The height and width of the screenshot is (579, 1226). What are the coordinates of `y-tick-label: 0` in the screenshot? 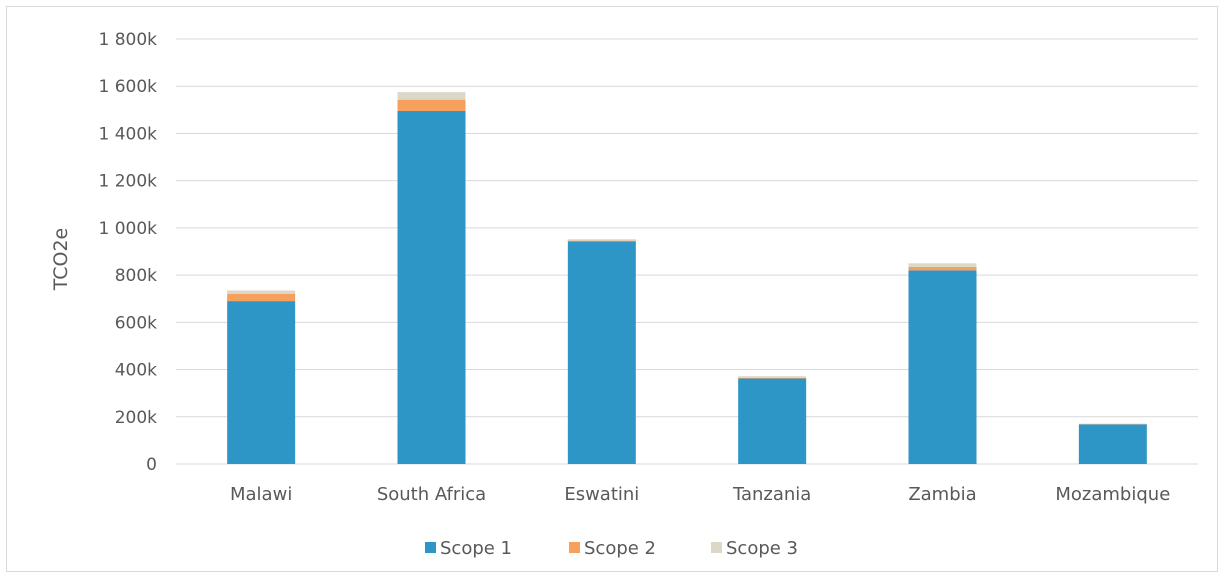 It's located at (151, 465).